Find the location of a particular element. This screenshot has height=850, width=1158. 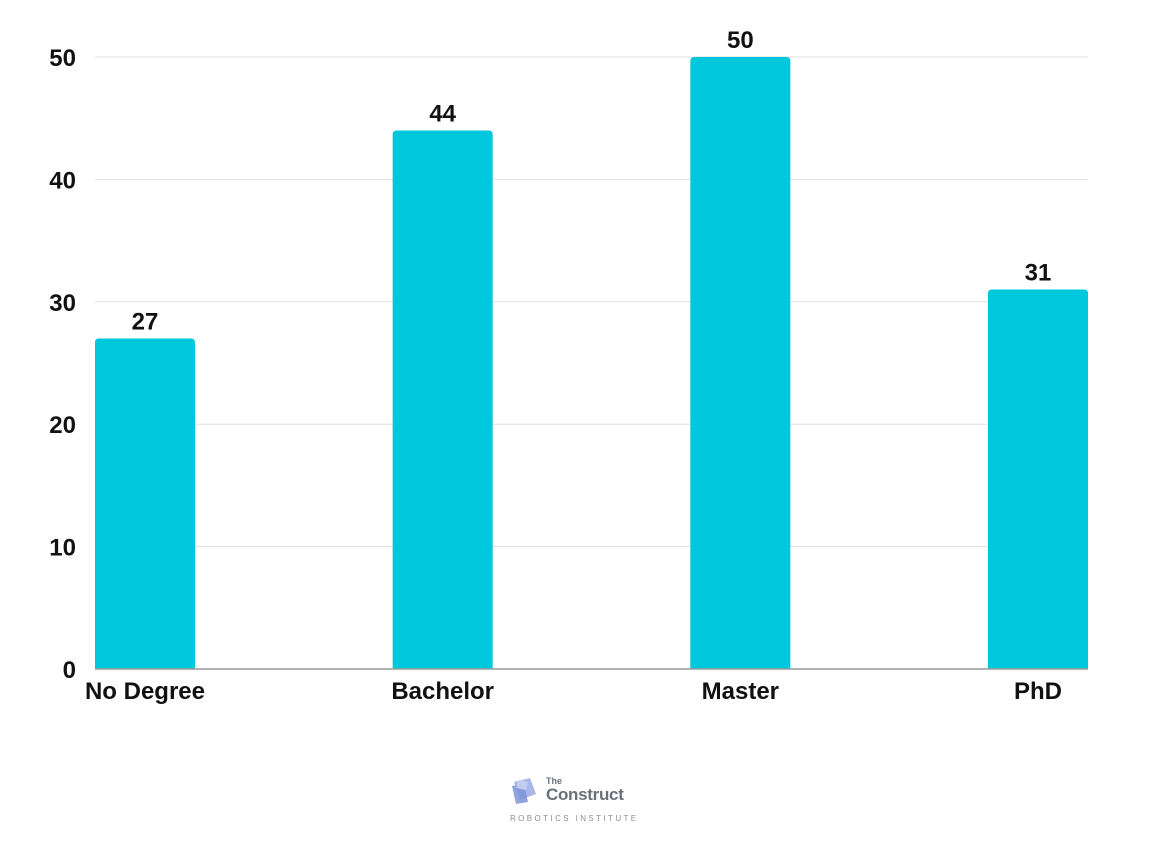

bar-bachelor is located at coordinates (442, 399).